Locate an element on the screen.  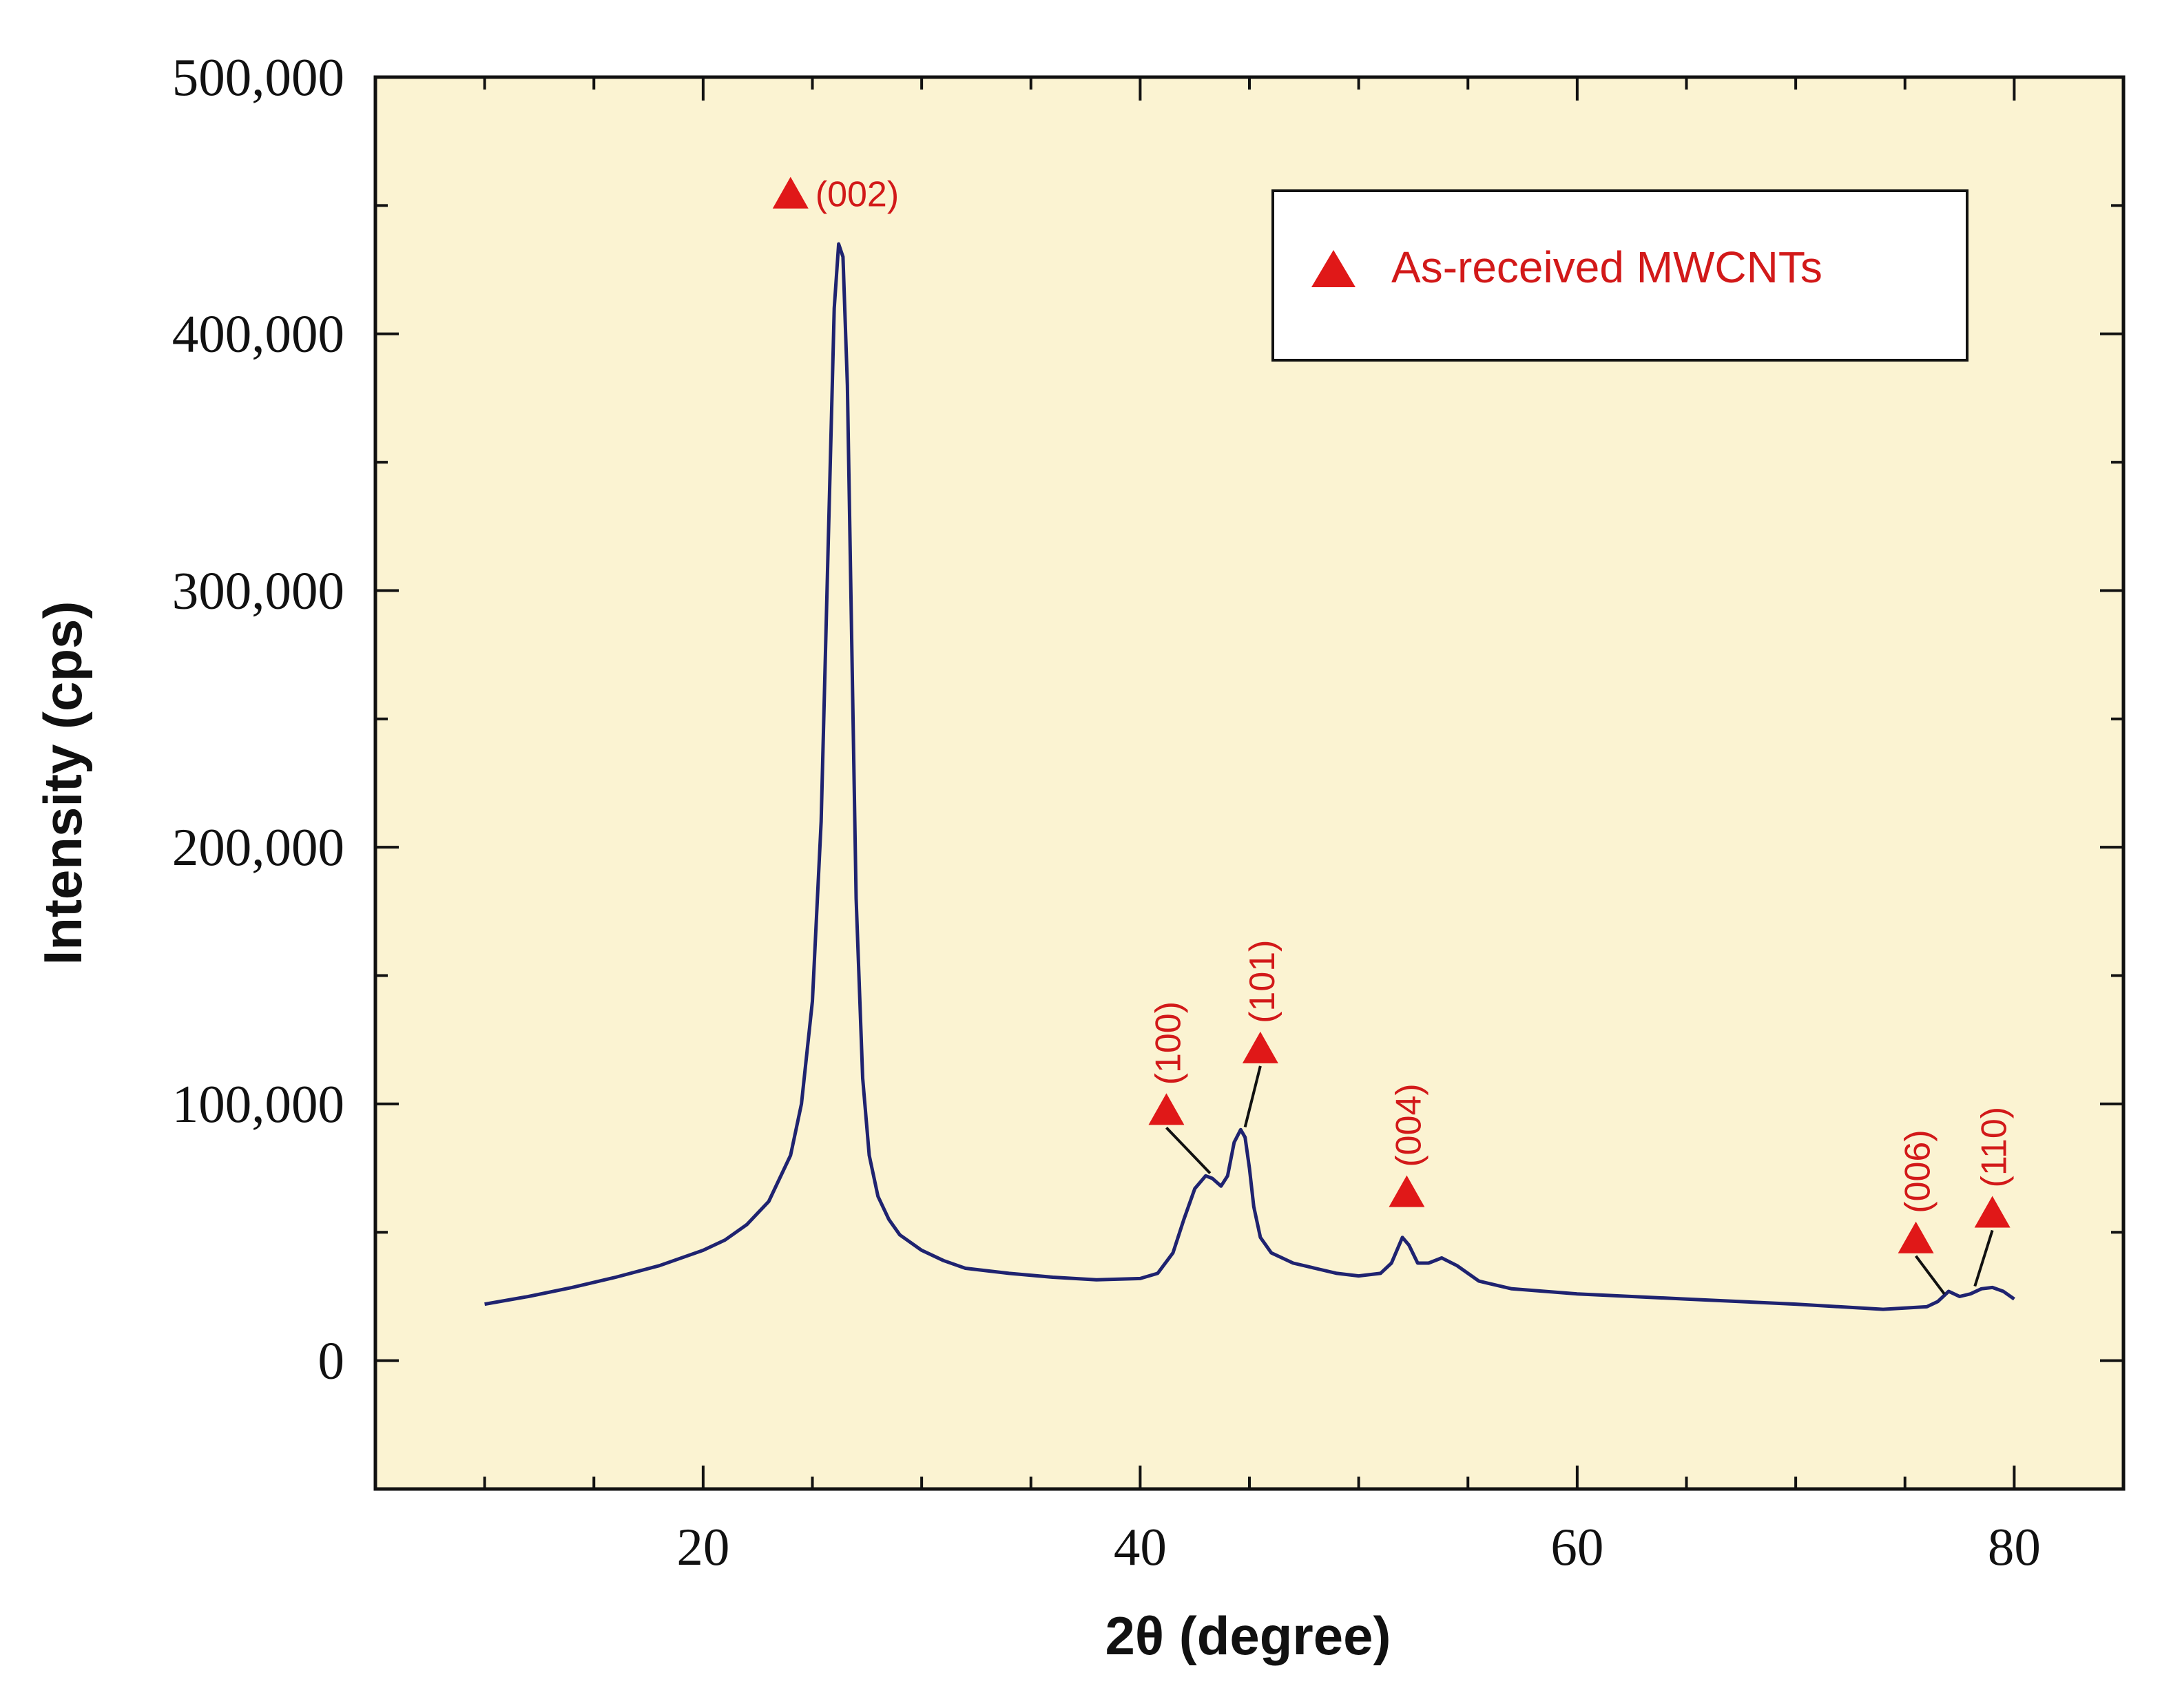
x-axis-title: 2θ (degree) is located at coordinates (1248, 1635).